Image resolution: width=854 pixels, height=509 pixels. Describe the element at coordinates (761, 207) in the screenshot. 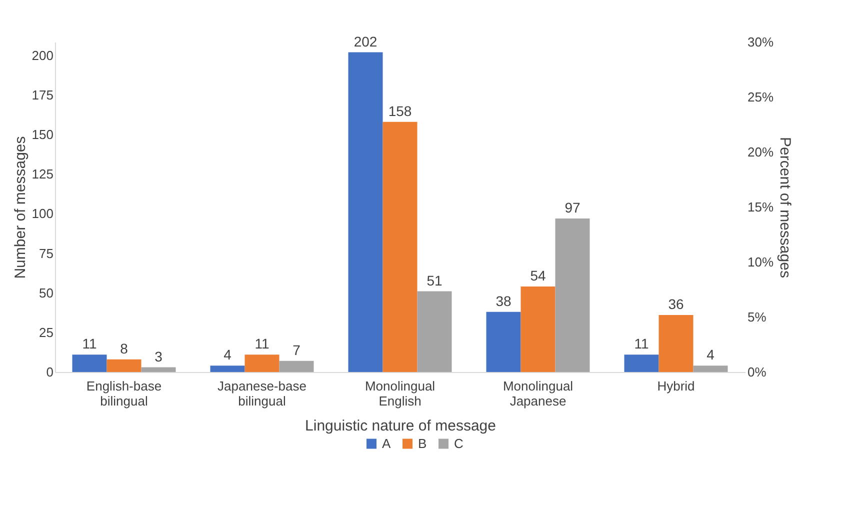

I see `y2-tick-label: 15%` at that location.